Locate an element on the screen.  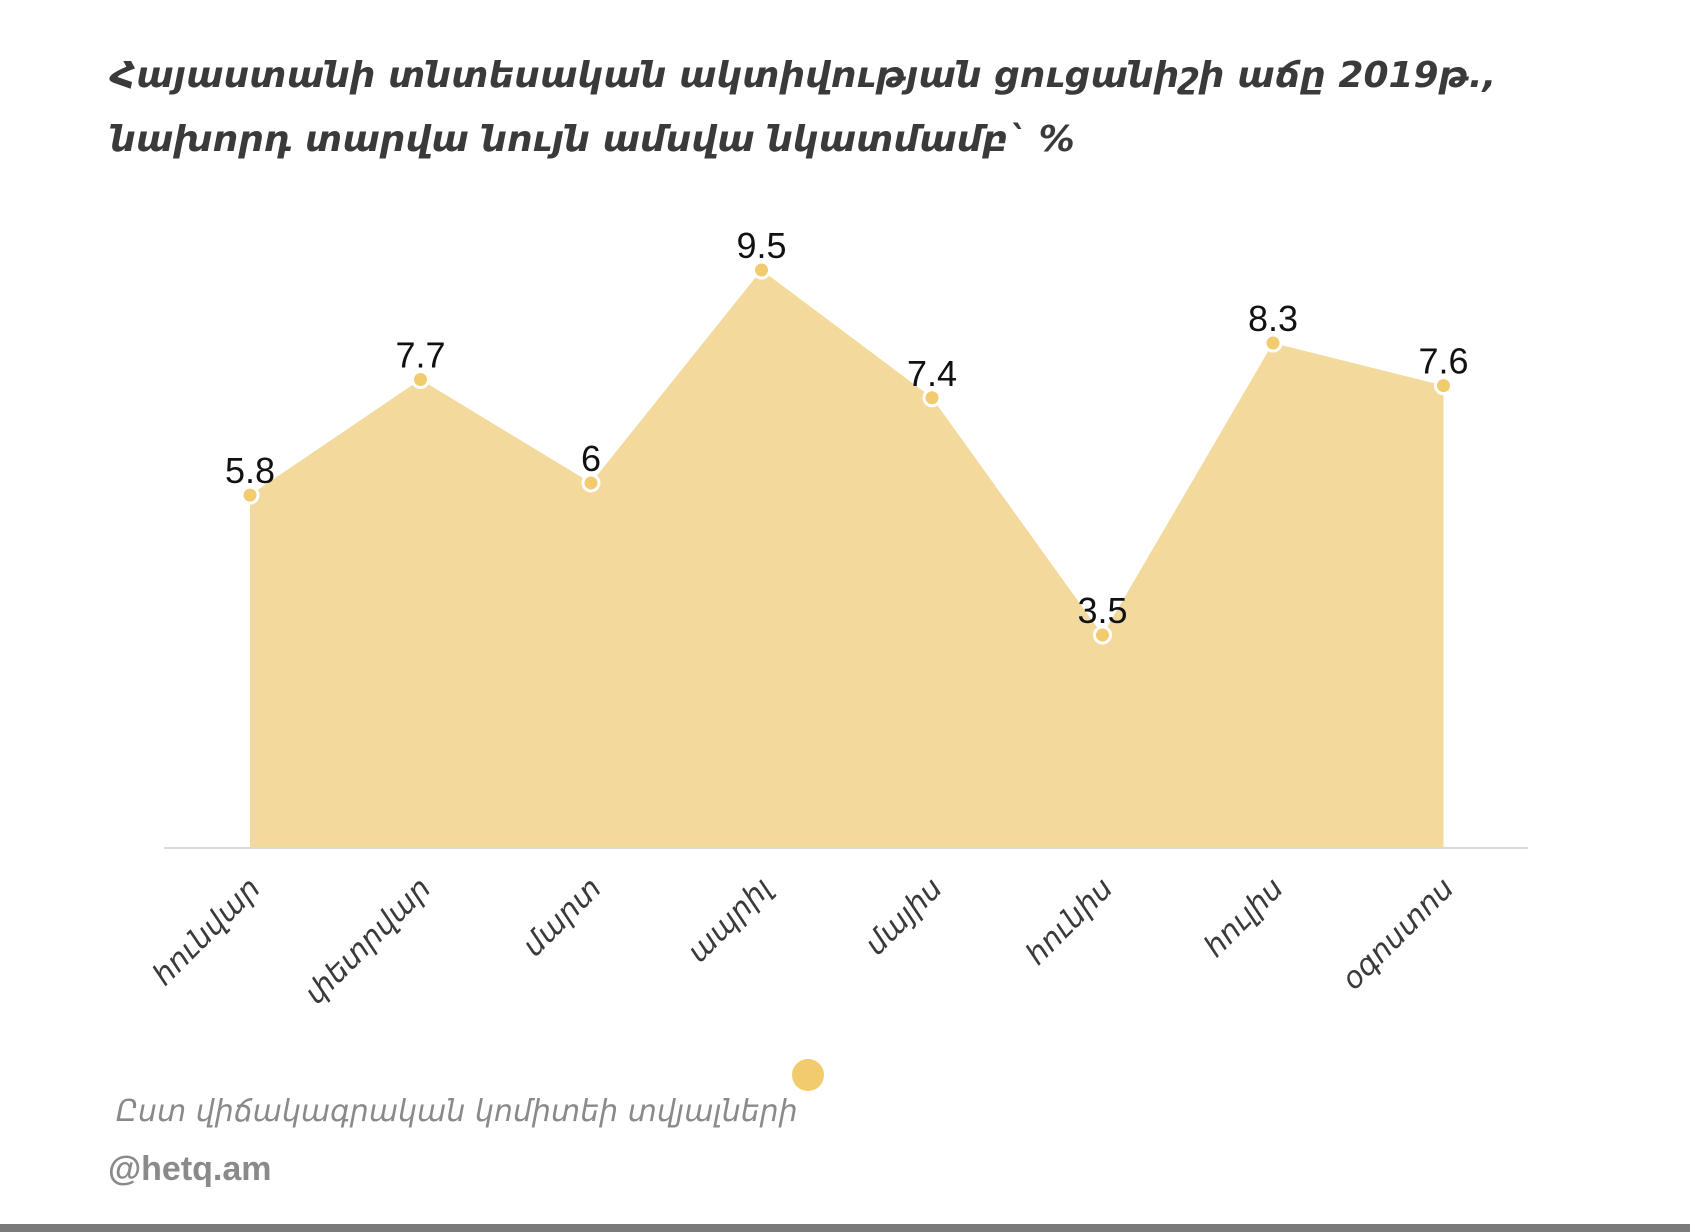
x-tick-label: ապրիլ is located at coordinates (729, 920).